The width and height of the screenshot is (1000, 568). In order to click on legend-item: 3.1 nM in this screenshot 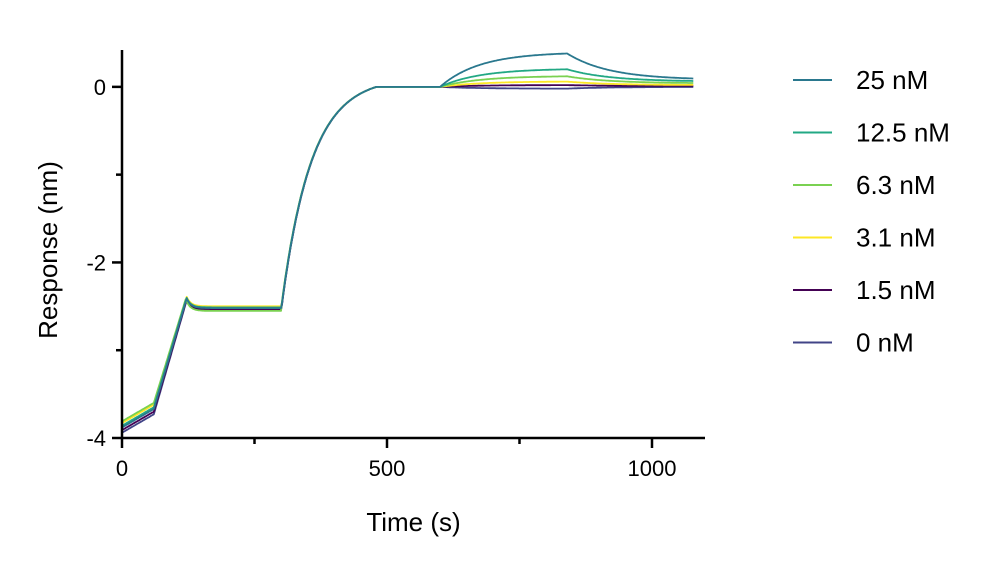, I will do `click(864, 238)`.